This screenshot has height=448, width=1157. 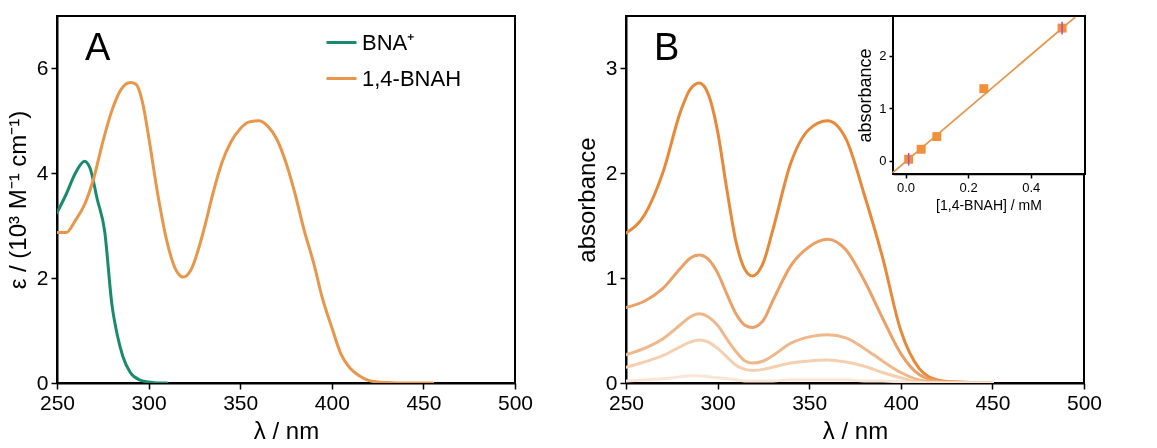 What do you see at coordinates (883, 161) in the screenshot?
I see `y-tick-label: 0` at bounding box center [883, 161].